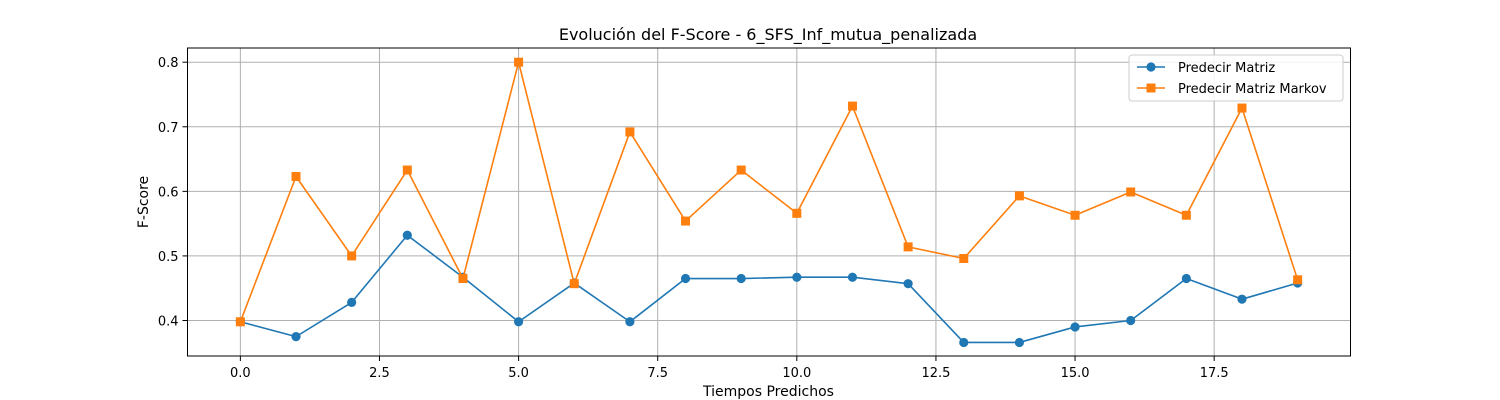 The width and height of the screenshot is (1500, 400). Describe the element at coordinates (1252, 89) in the screenshot. I see `legend-label: Predecir Matriz Markov` at that location.